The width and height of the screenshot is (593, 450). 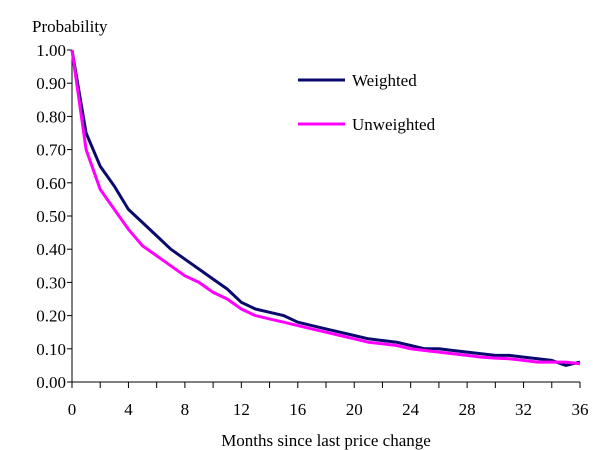 What do you see at coordinates (185, 409) in the screenshot?
I see `x-tick-label: 8` at bounding box center [185, 409].